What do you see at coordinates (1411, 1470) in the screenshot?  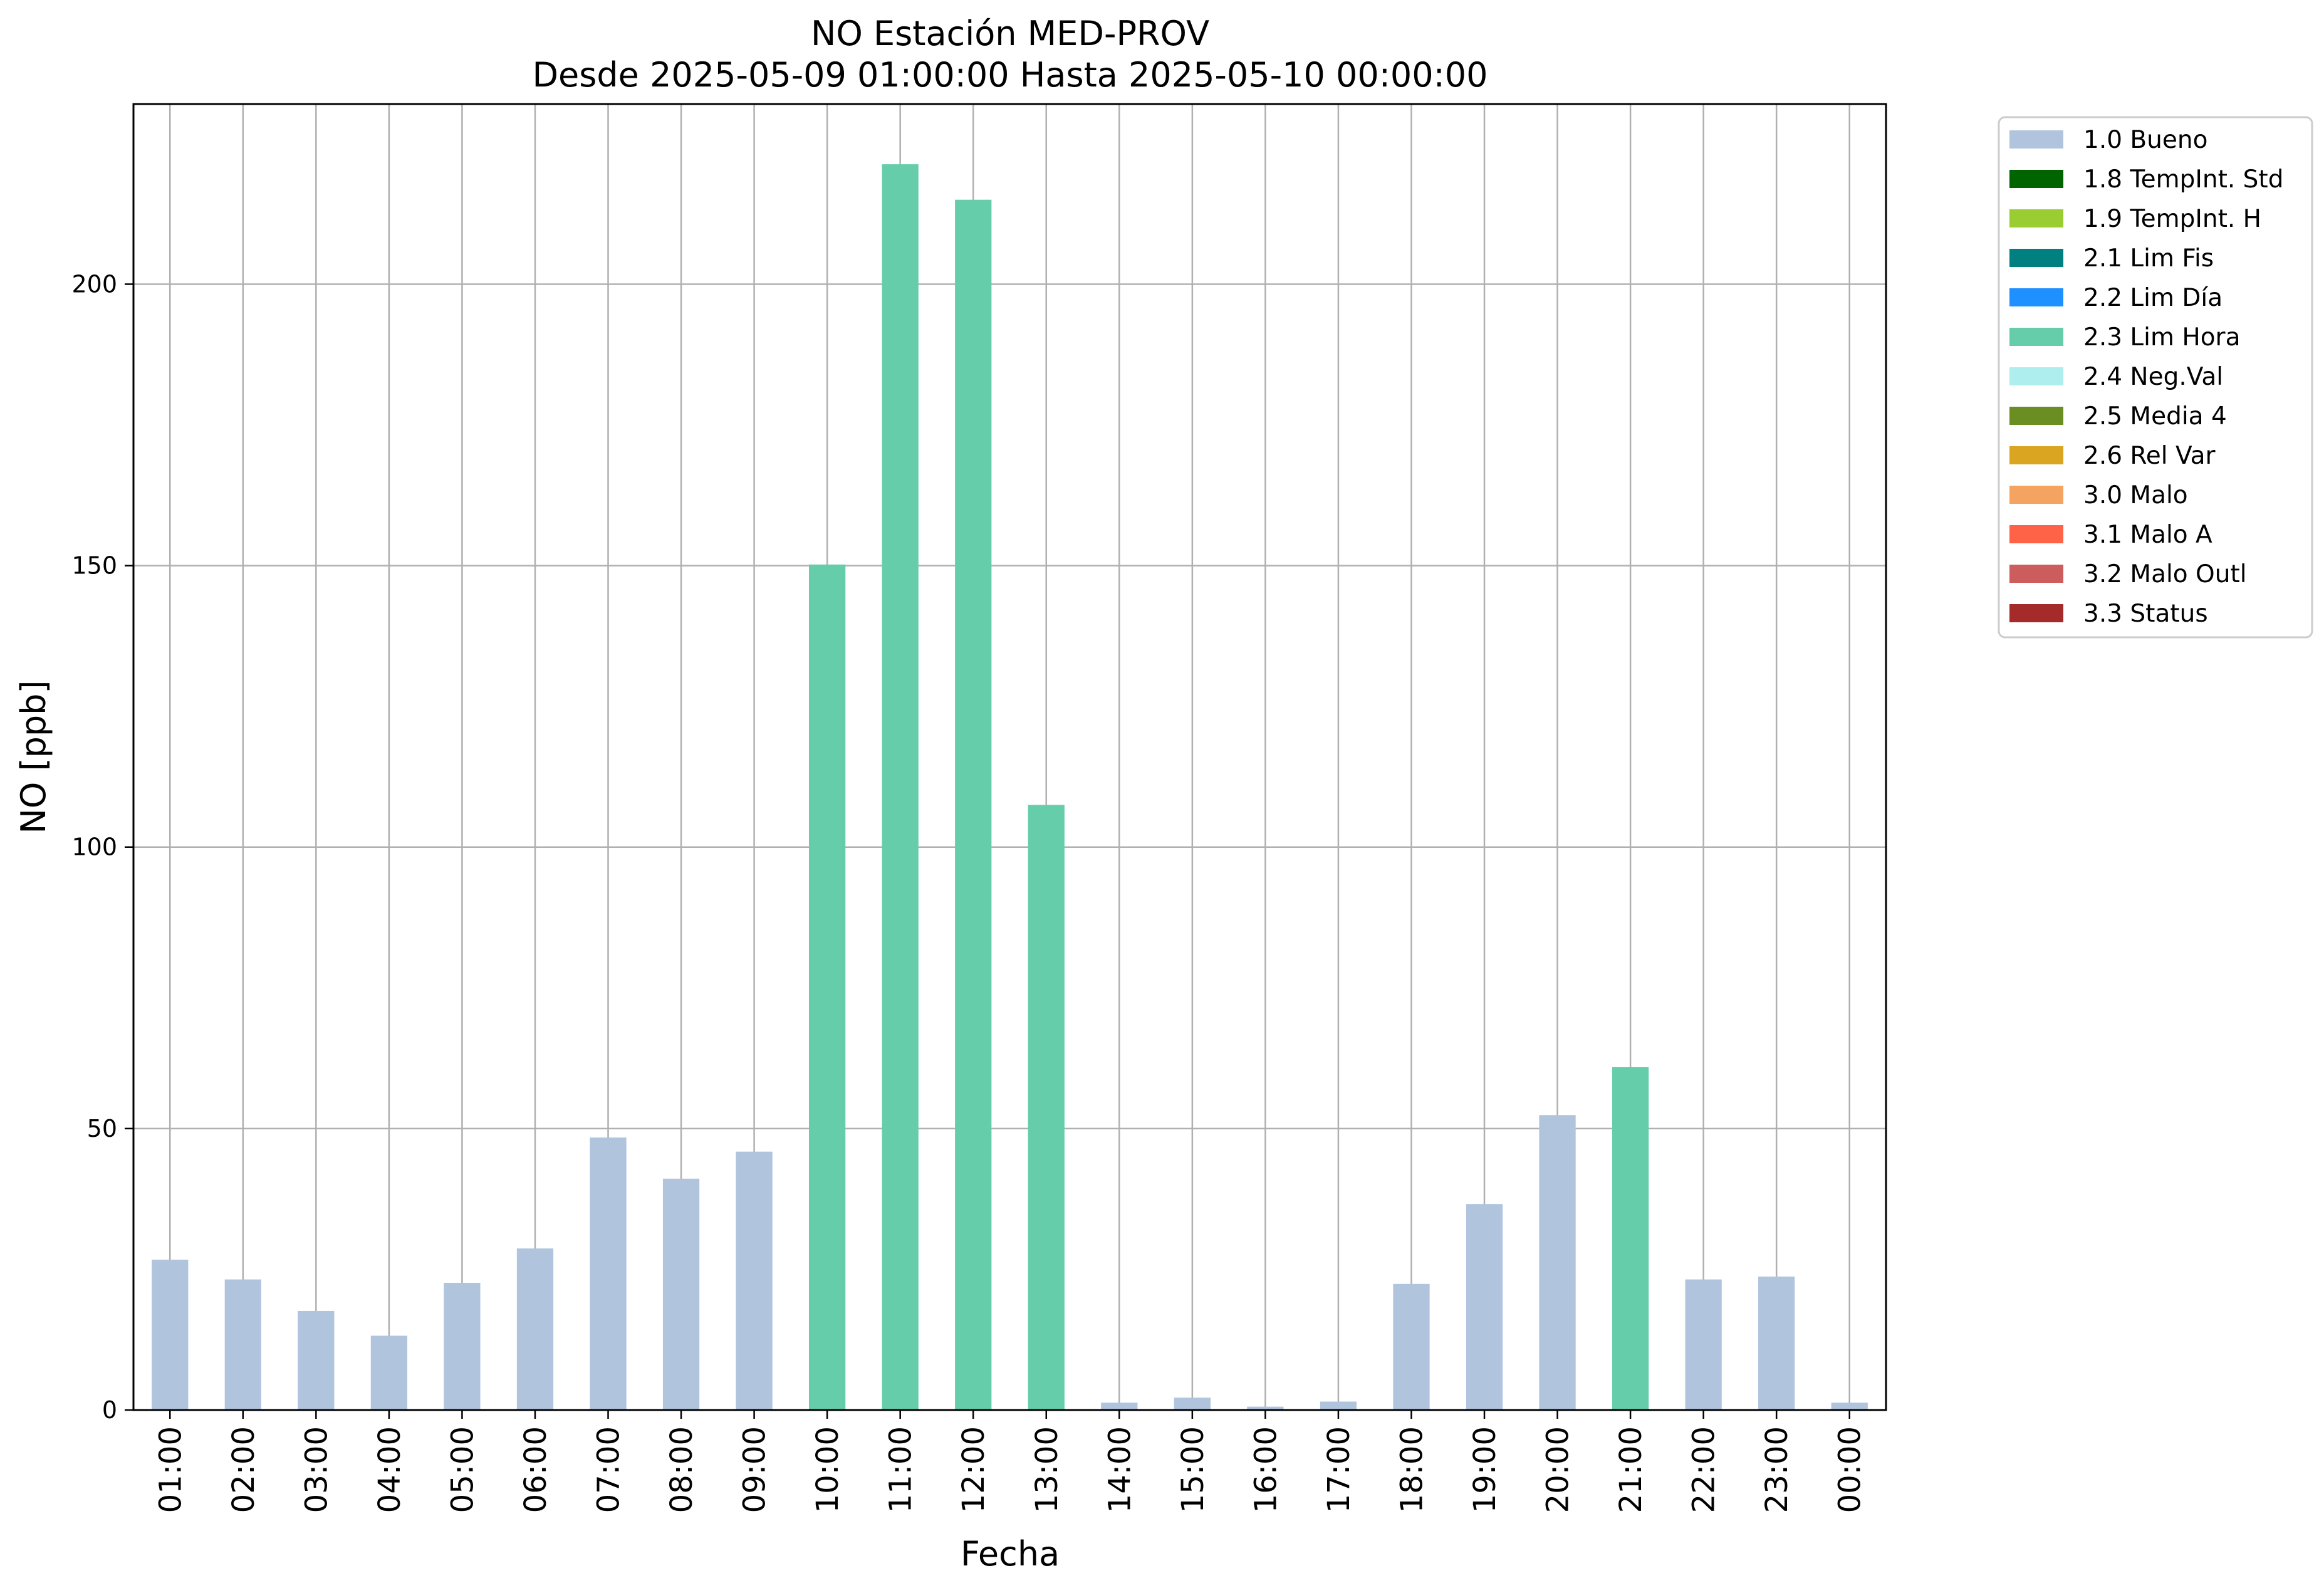 I see `x-tick-label: 18:00` at bounding box center [1411, 1470].